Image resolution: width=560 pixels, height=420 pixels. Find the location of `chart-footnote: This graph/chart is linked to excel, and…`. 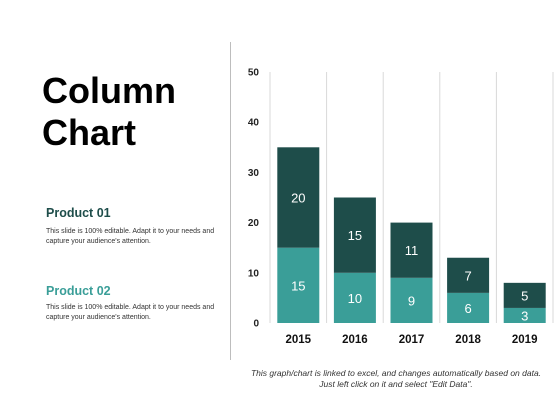

chart-footnote: This graph/chart is linked to excel, and… is located at coordinates (396, 378).